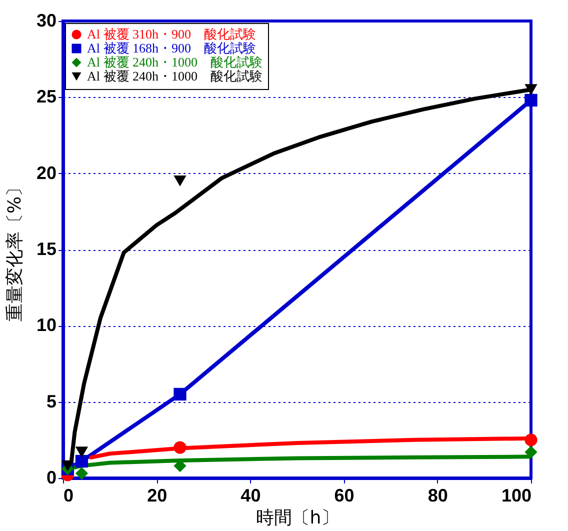  What do you see at coordinates (46, 96) in the screenshot?
I see `y-tick-label: 25` at bounding box center [46, 96].